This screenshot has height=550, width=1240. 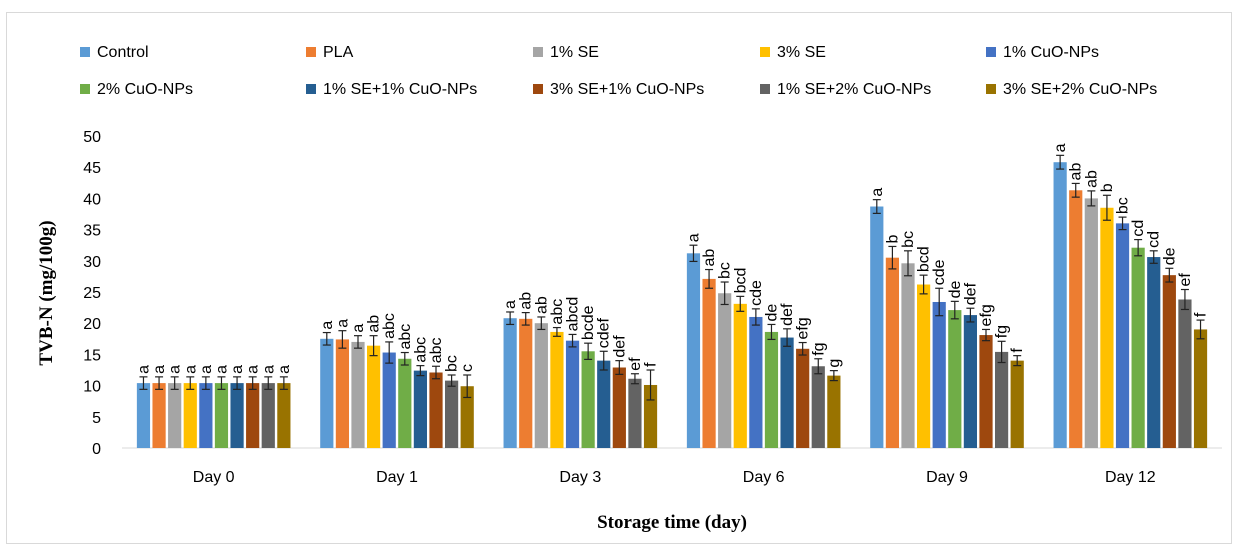 What do you see at coordinates (764, 477) in the screenshot?
I see `x-tick-label: Day 6` at bounding box center [764, 477].